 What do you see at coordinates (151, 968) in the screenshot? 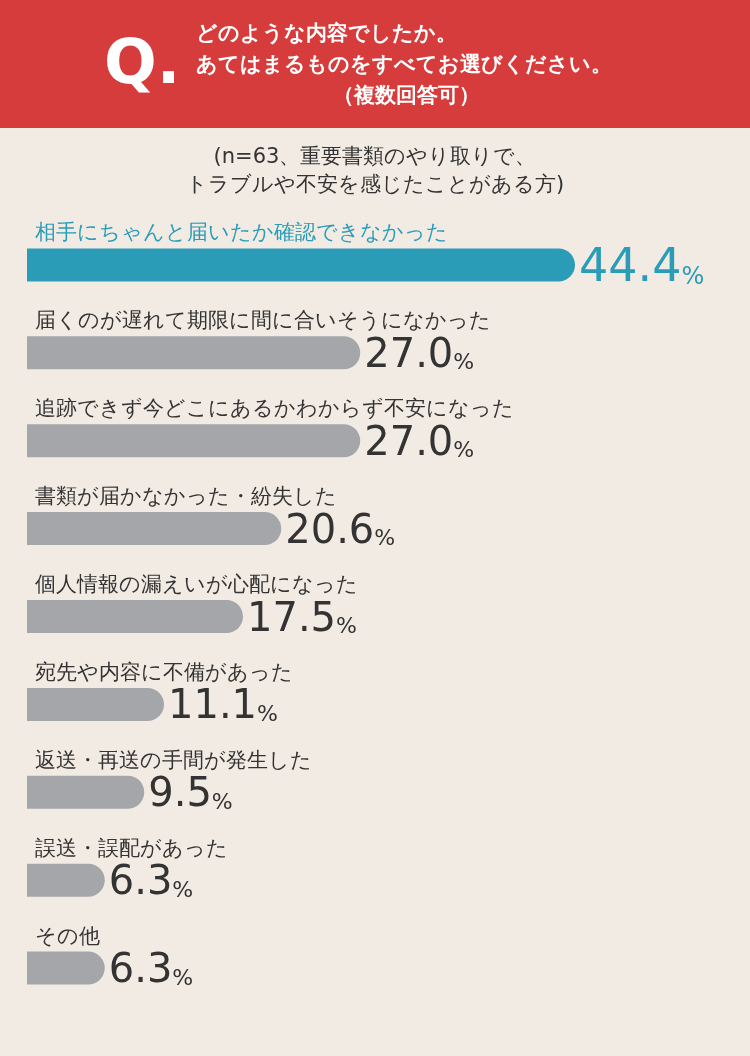
I see `data-label: 6.3%` at bounding box center [151, 968].